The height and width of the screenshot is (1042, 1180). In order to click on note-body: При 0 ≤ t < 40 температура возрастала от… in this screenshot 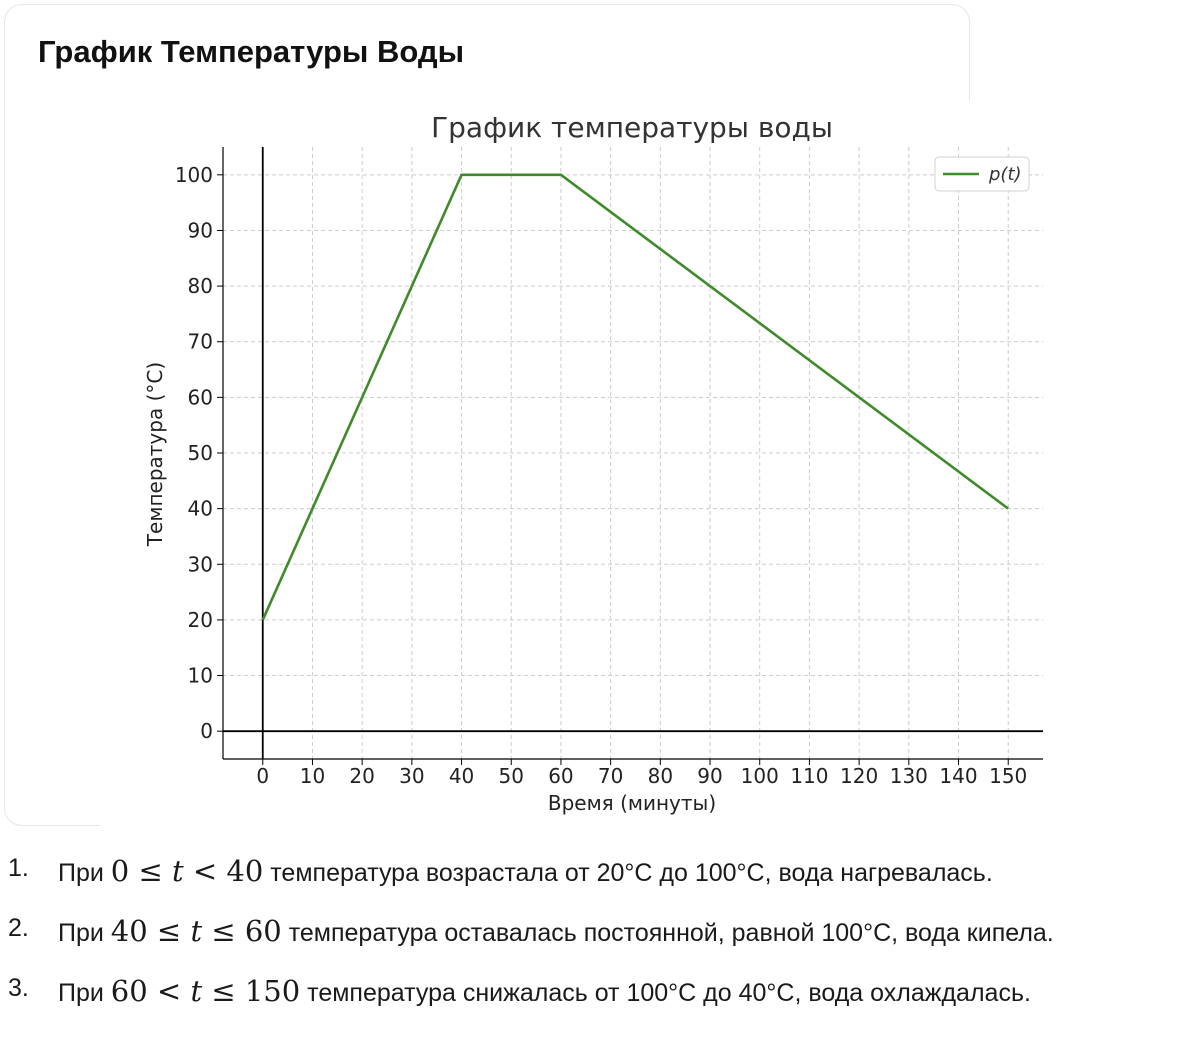, I will do `click(525, 871)`.